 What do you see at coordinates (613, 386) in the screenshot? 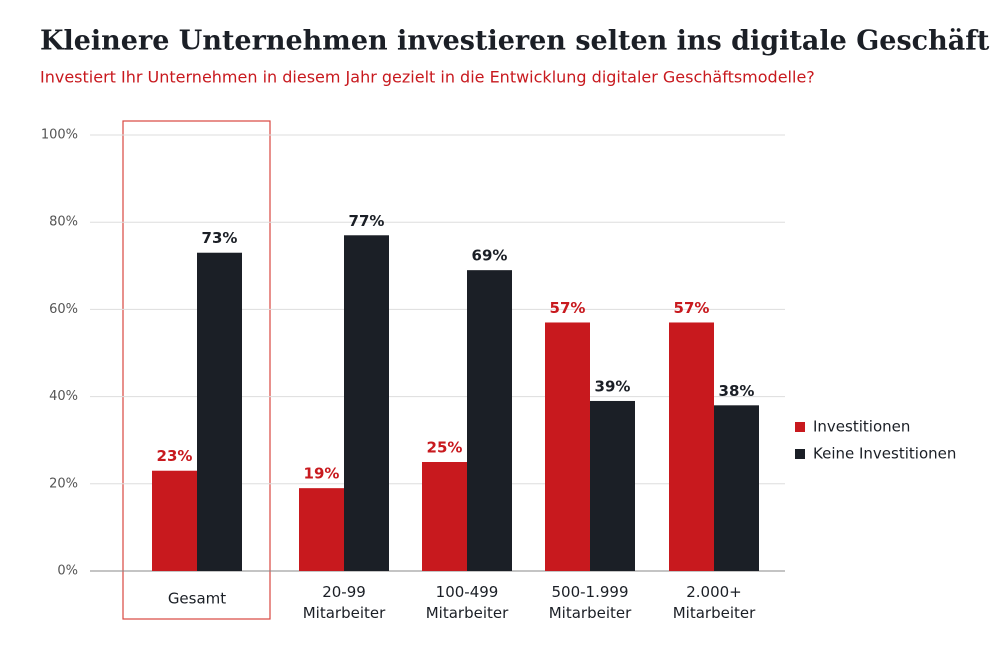
I see `value-label: 39%` at bounding box center [613, 386].